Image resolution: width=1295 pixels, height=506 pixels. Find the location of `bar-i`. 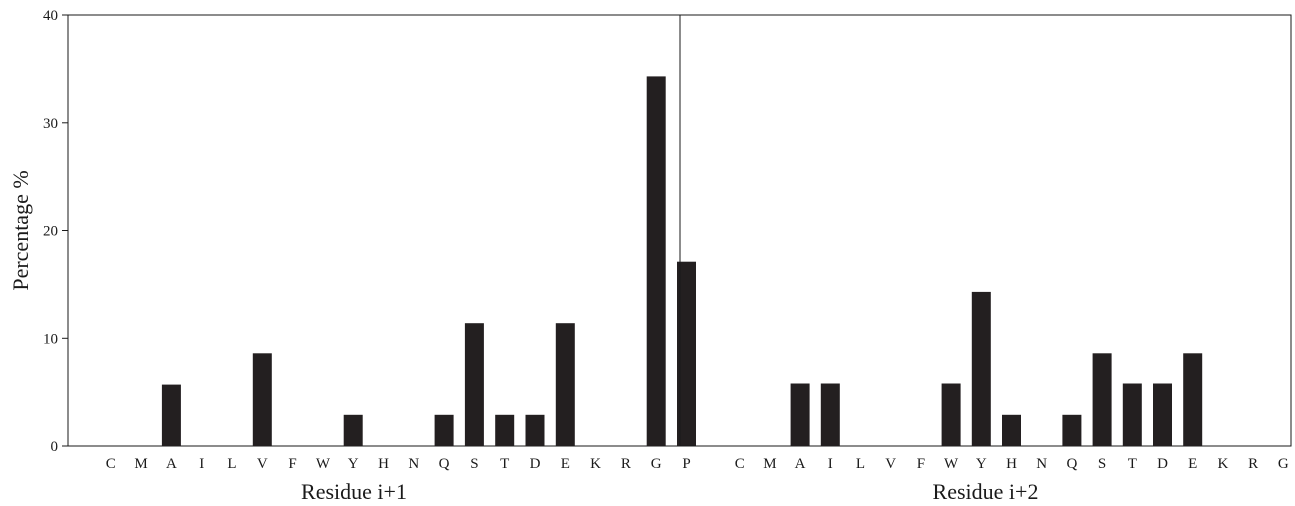

bar-i is located at coordinates (830, 414).